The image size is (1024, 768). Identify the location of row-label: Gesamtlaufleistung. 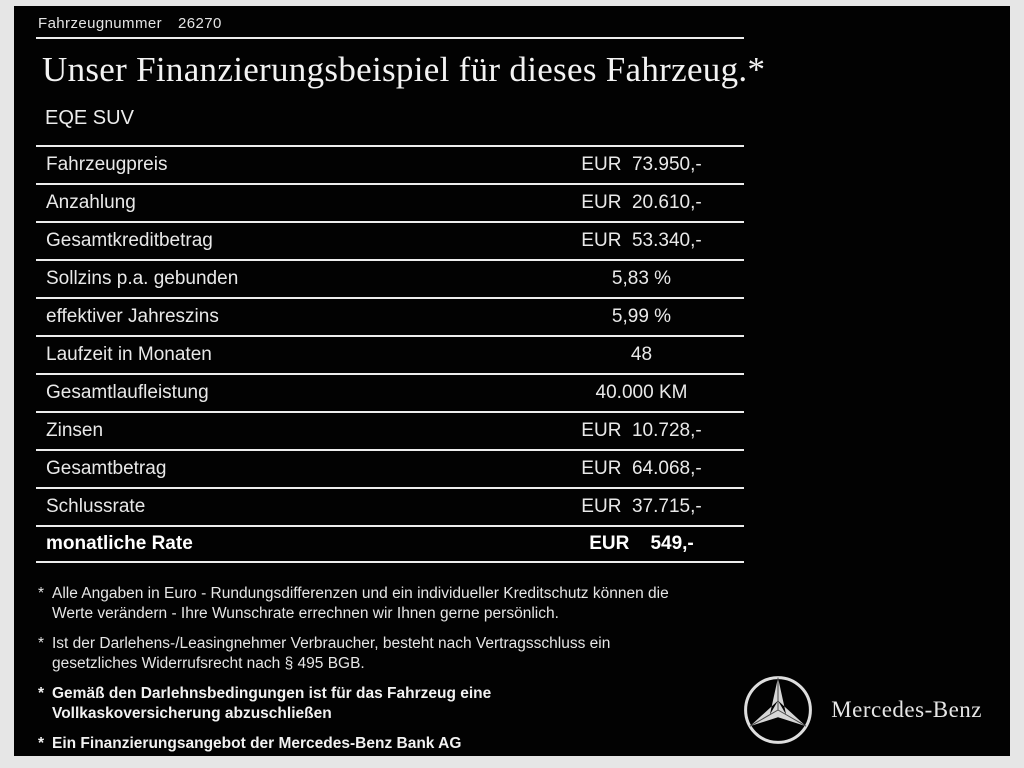
(127, 392).